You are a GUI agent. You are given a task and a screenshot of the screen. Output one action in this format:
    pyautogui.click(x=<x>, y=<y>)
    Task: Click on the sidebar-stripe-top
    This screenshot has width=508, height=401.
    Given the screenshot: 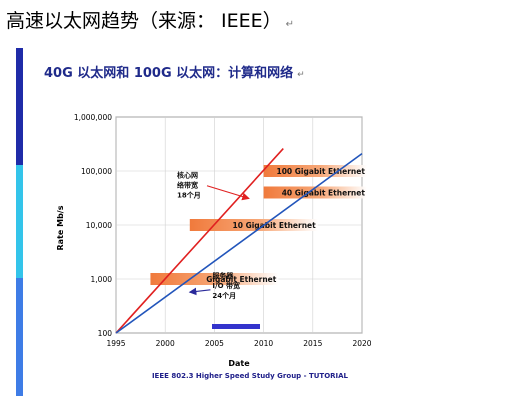 What is the action you would take?
    pyautogui.click(x=19, y=106)
    